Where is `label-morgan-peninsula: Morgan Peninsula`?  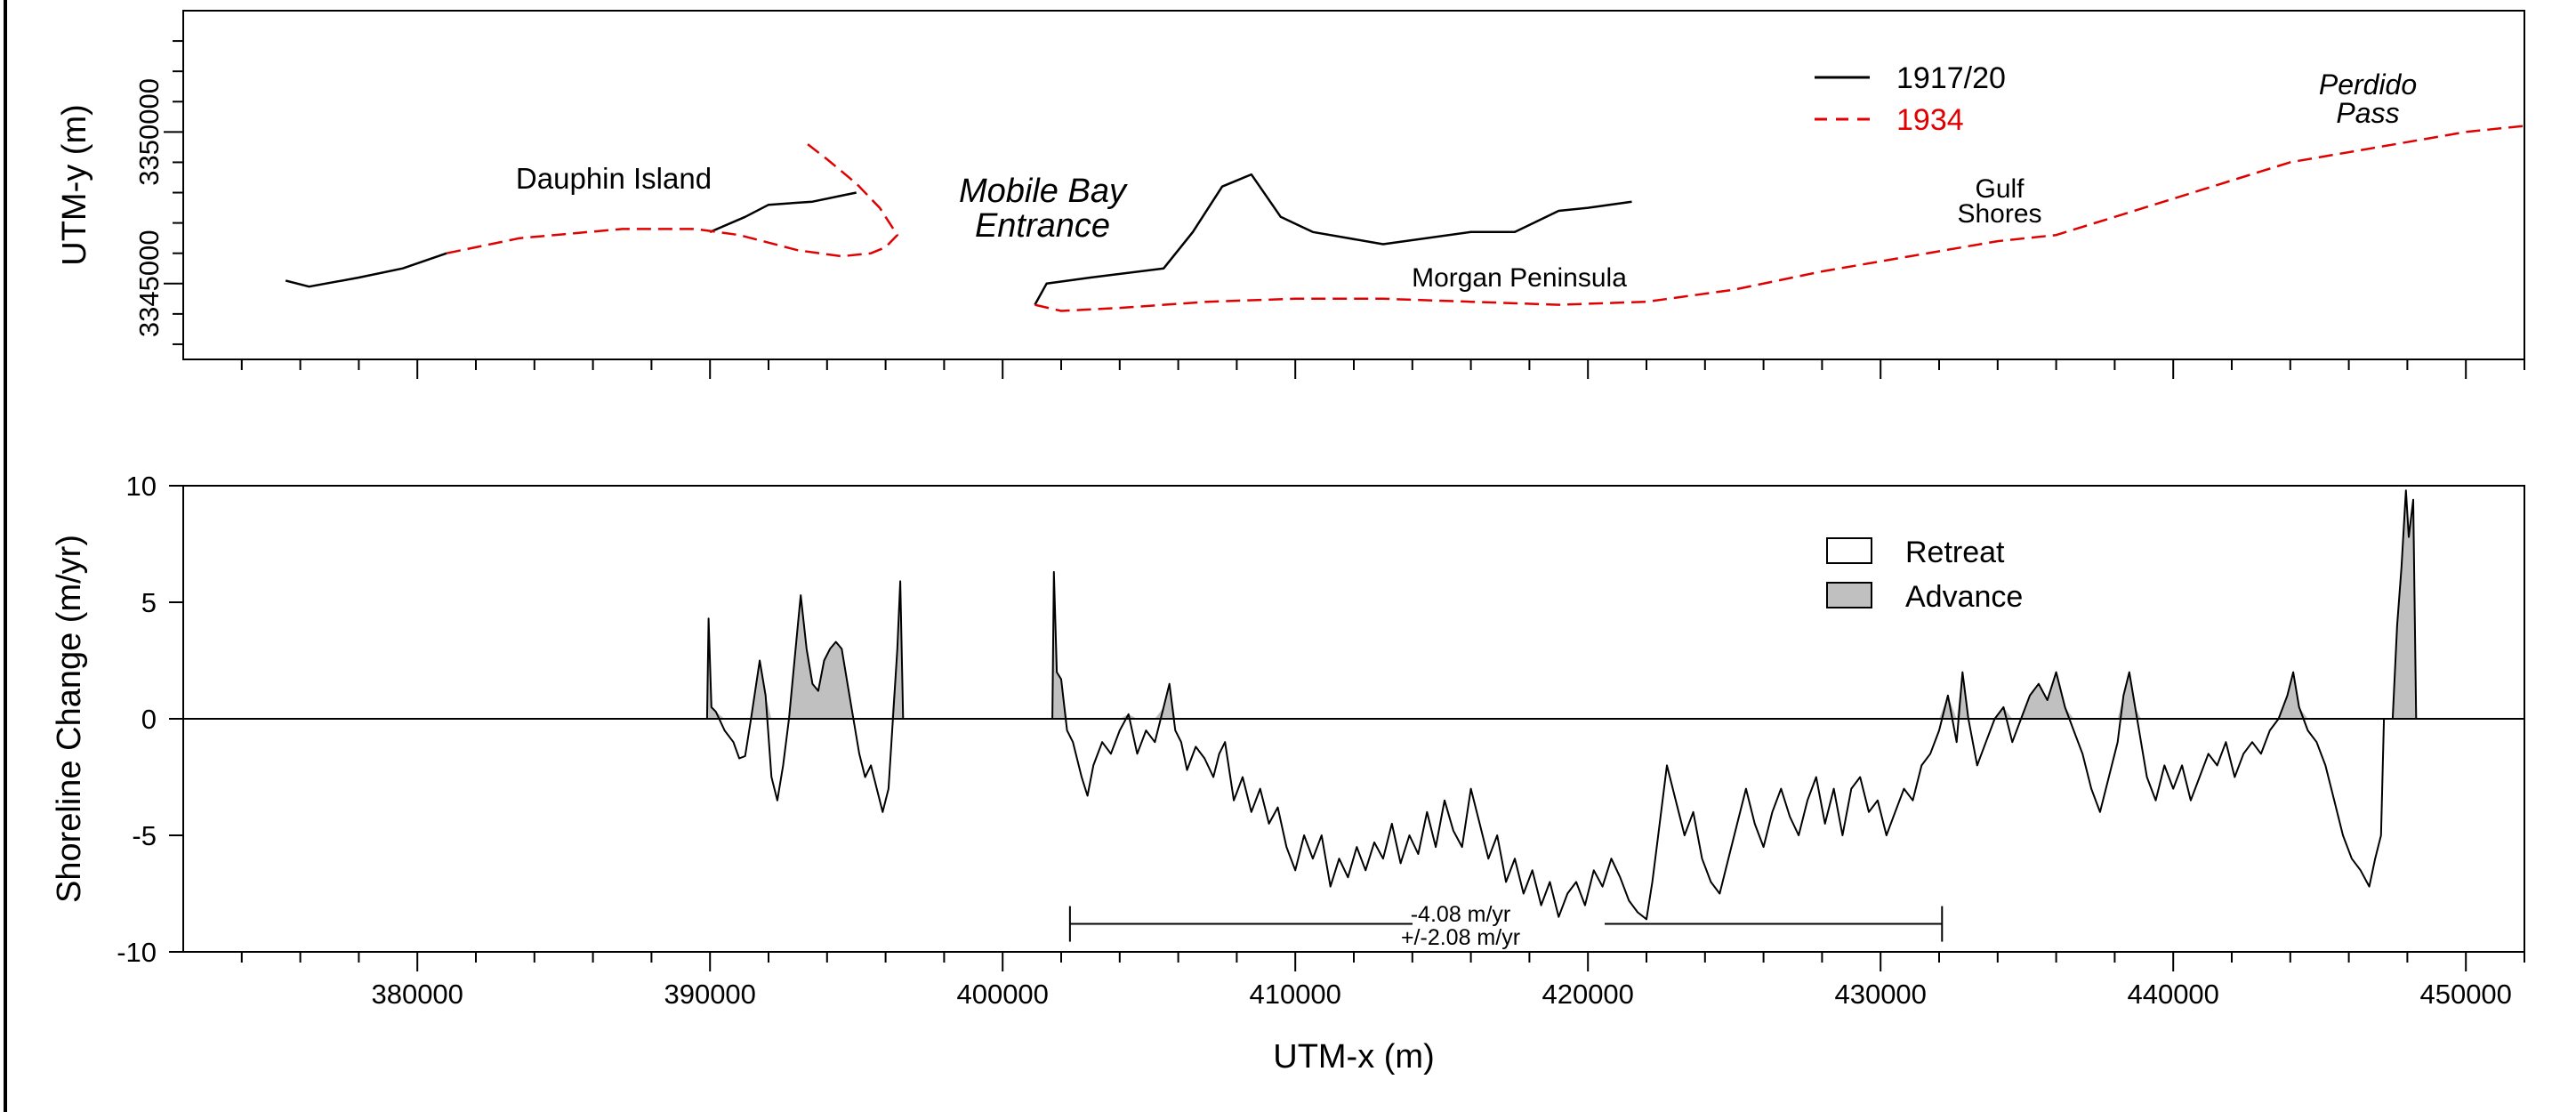 label-morgan-peninsula: Morgan Peninsula is located at coordinates (1519, 278).